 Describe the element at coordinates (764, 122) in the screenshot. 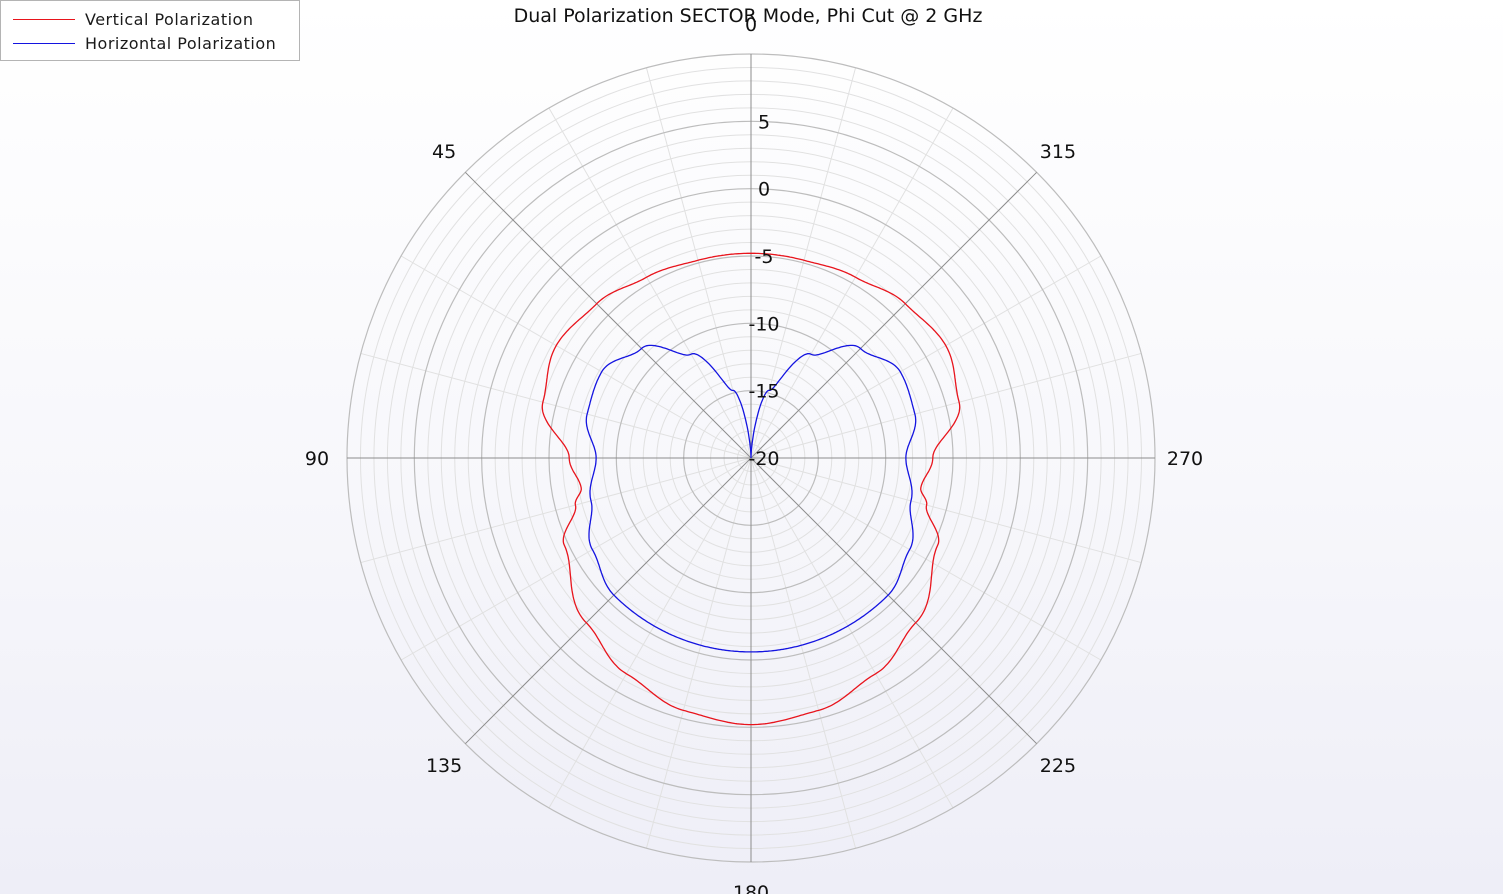

I see `radial-tick-label: 5` at that location.